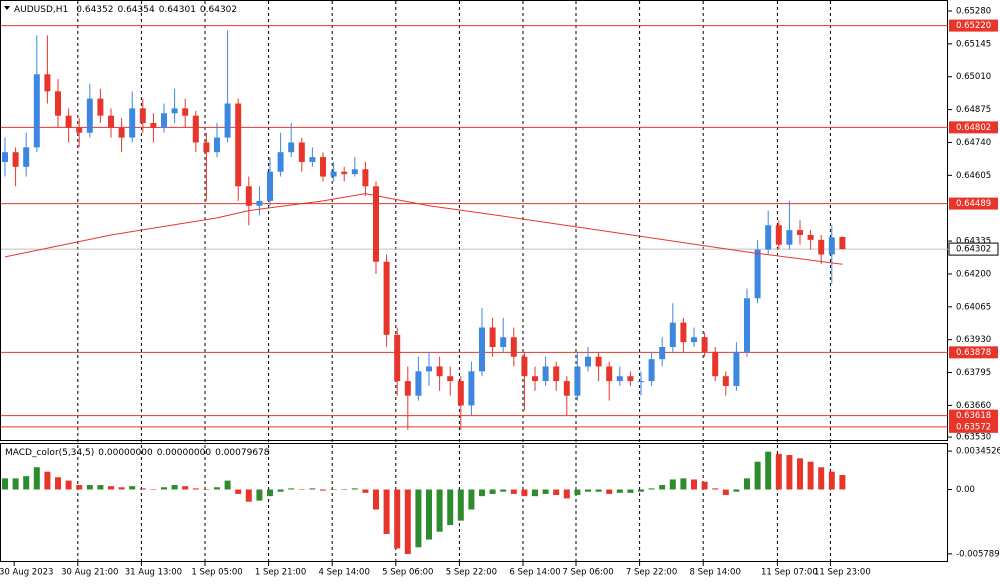 This screenshot has width=1000, height=585. Describe the element at coordinates (89, 573) in the screenshot. I see `x-tick-label: 30 Aug 21:00` at that location.